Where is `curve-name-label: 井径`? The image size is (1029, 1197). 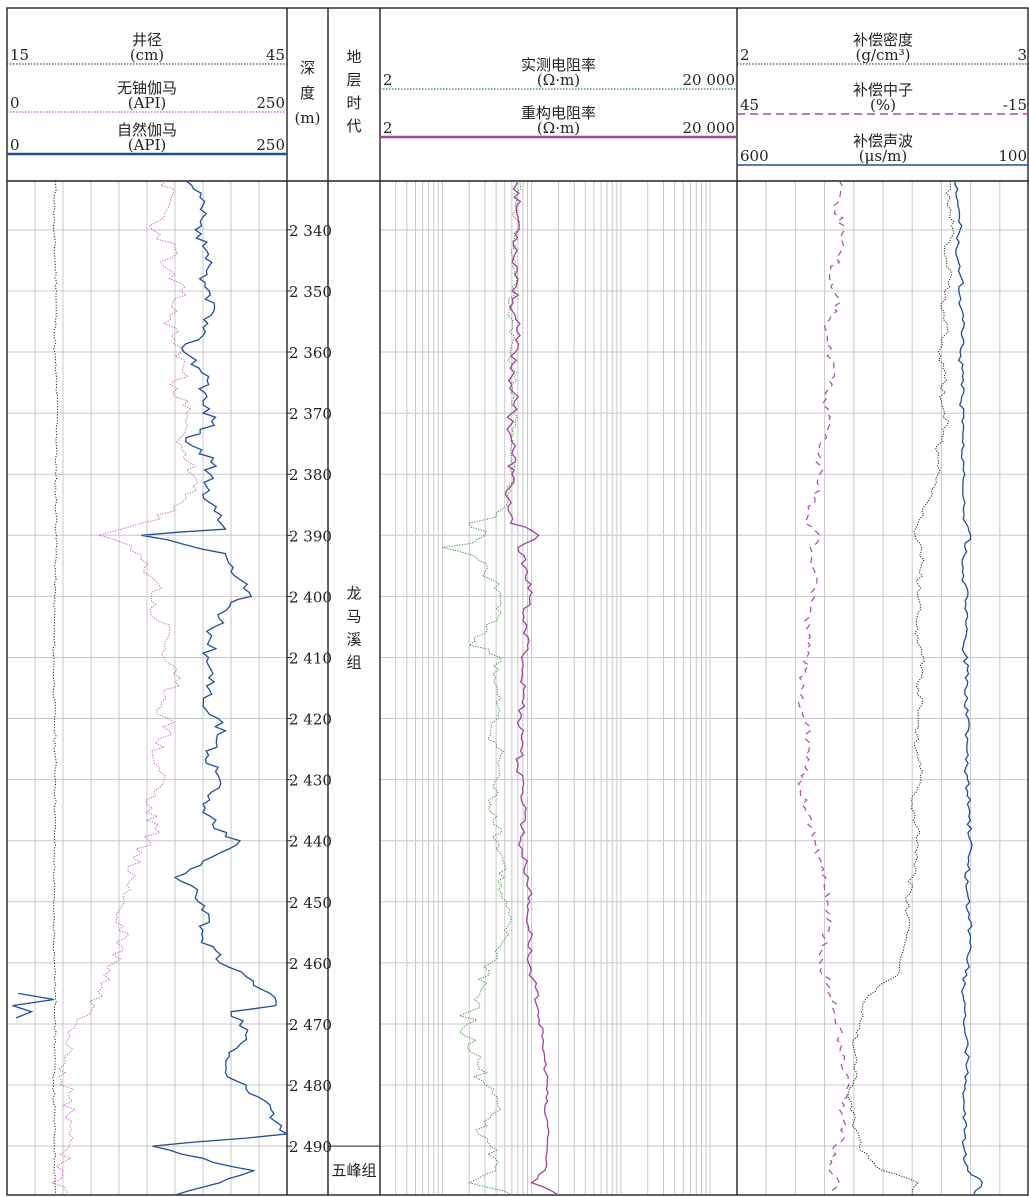 curve-name-label: 井径 is located at coordinates (147, 40).